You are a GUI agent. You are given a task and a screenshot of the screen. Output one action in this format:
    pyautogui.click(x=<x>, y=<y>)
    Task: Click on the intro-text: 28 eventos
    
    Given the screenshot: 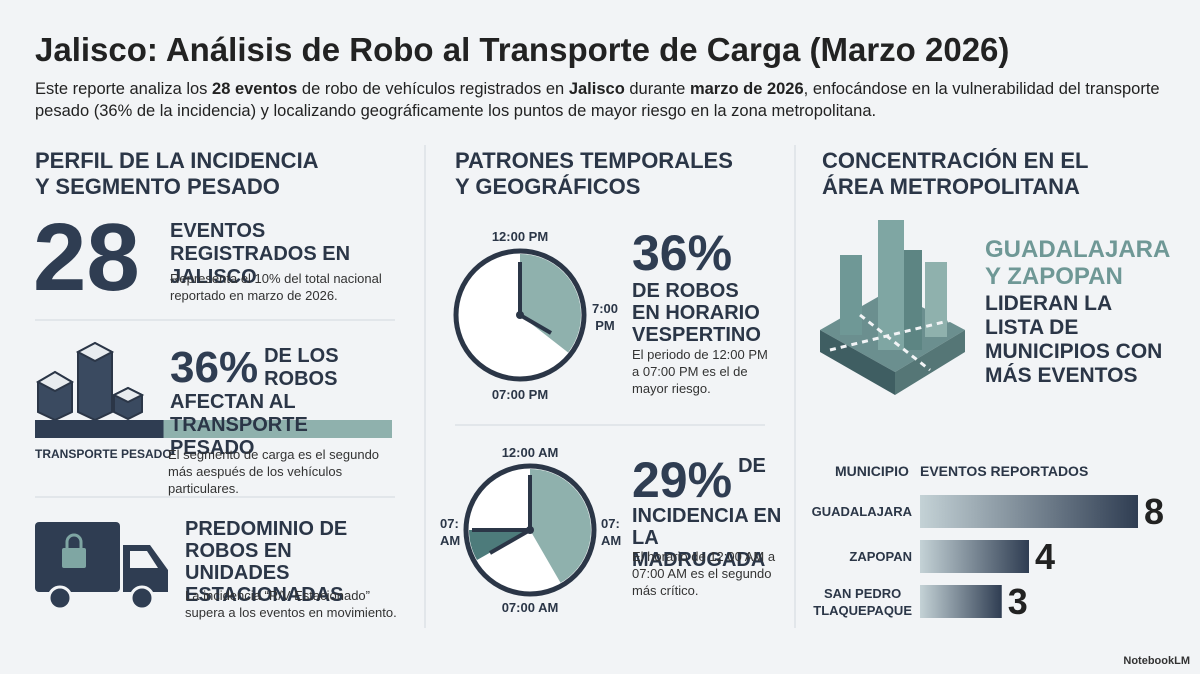 What is the action you would take?
    pyautogui.click(x=255, y=89)
    